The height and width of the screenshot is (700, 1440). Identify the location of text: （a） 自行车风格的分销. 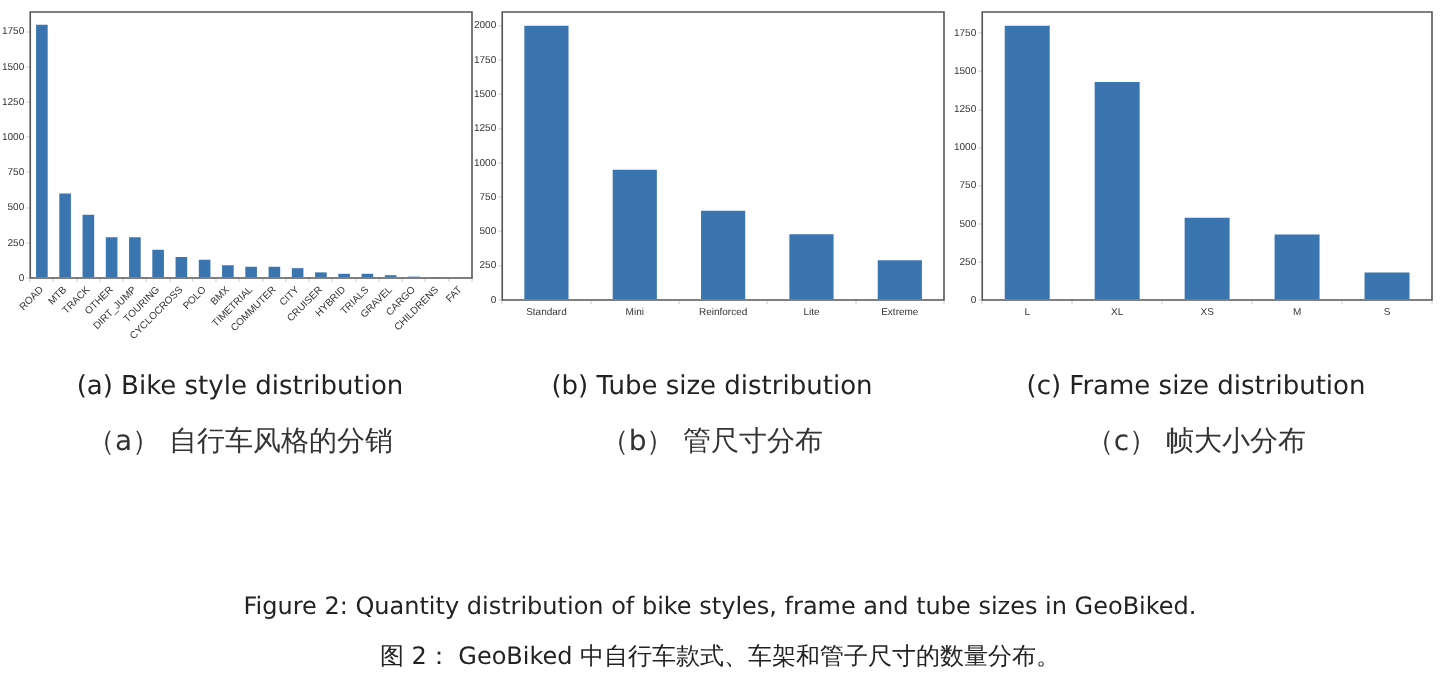
(240, 442).